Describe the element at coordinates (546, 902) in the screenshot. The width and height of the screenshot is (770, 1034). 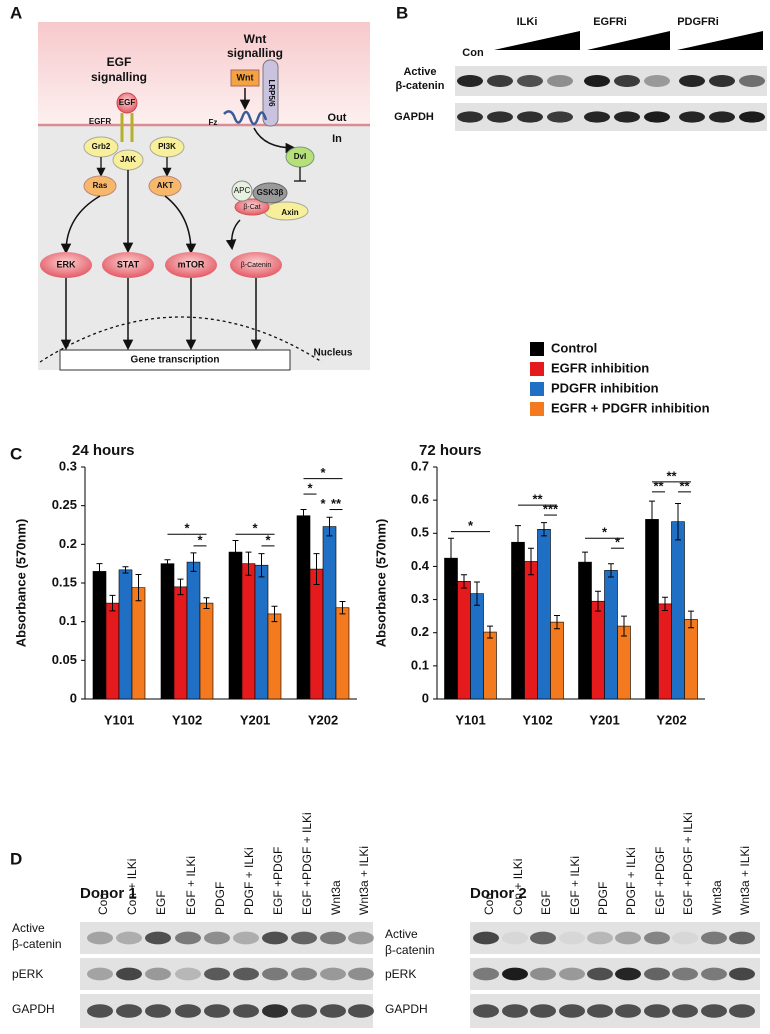
I see `lane-label: EGF` at that location.